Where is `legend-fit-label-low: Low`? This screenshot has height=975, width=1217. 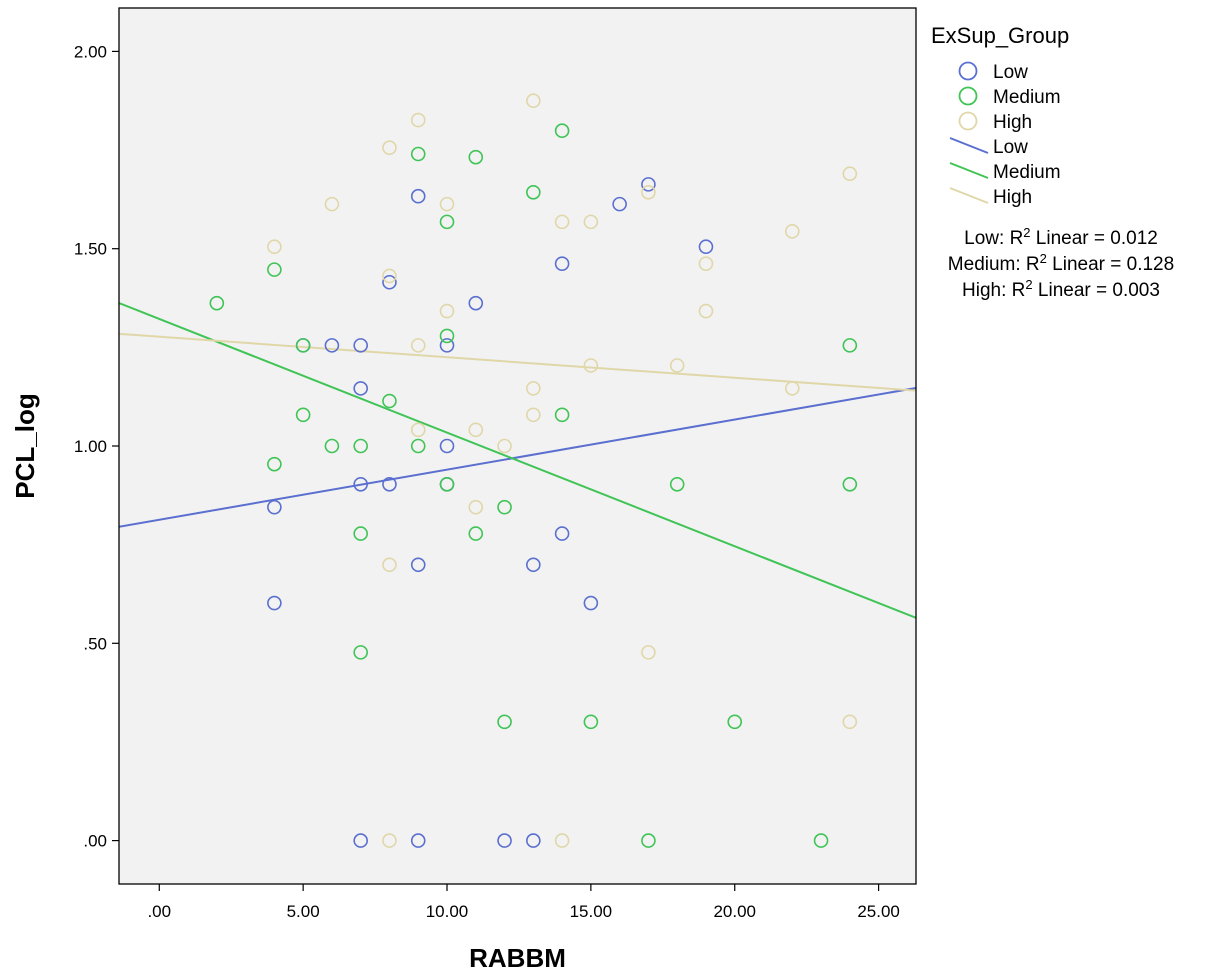 legend-fit-label-low: Low is located at coordinates (1010, 147).